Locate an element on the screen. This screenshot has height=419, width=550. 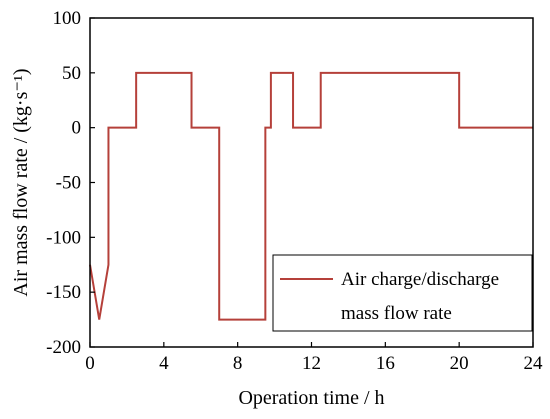
legend: Air charge/discharge mass flow rate is located at coordinates (402, 293).